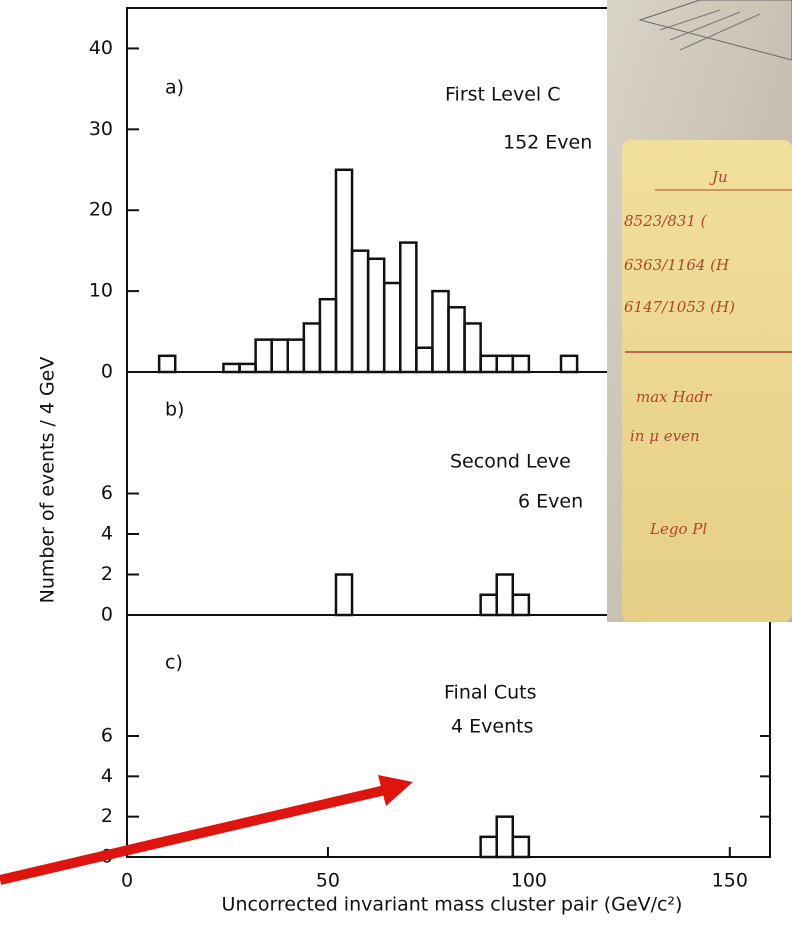 Image resolution: width=792 pixels, height=931 pixels. Describe the element at coordinates (395, 790) in the screenshot. I see `arrow-head` at that location.